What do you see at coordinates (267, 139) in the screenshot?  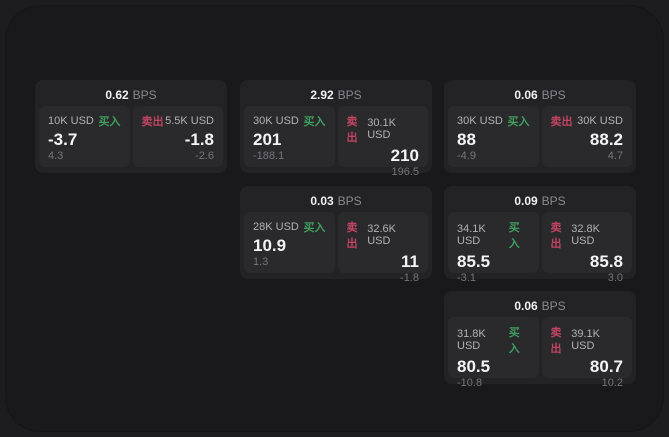 I see `buy-price: 201` at bounding box center [267, 139].